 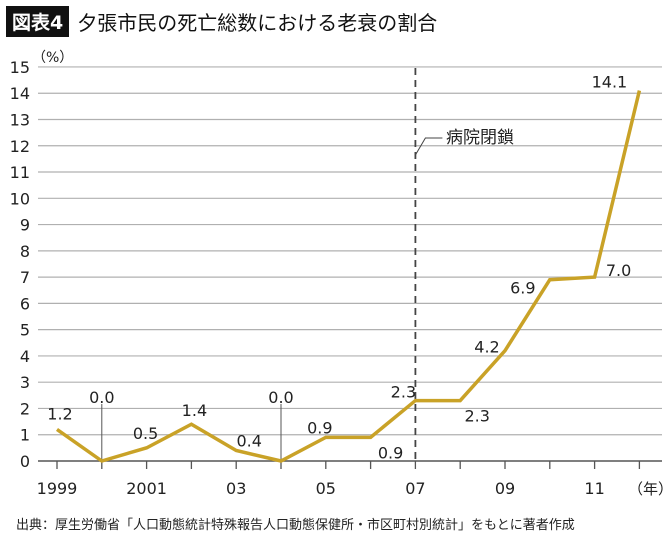 I want to click on data-label: 0.5, so click(x=145, y=433).